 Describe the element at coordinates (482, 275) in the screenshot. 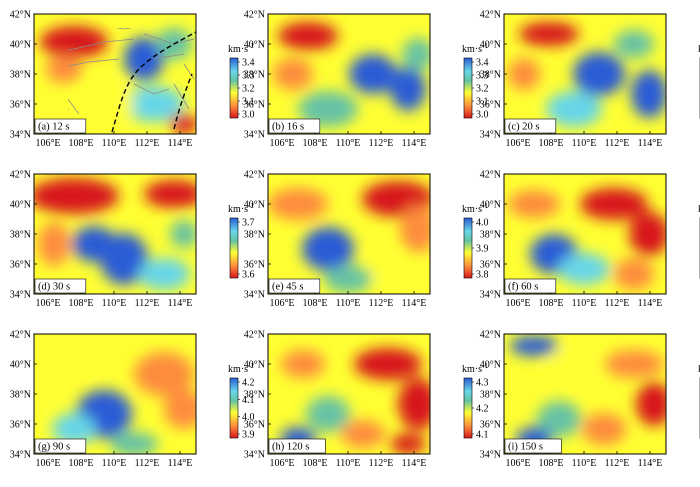

I see `colorbar-tick-label: 3.8` at that location.